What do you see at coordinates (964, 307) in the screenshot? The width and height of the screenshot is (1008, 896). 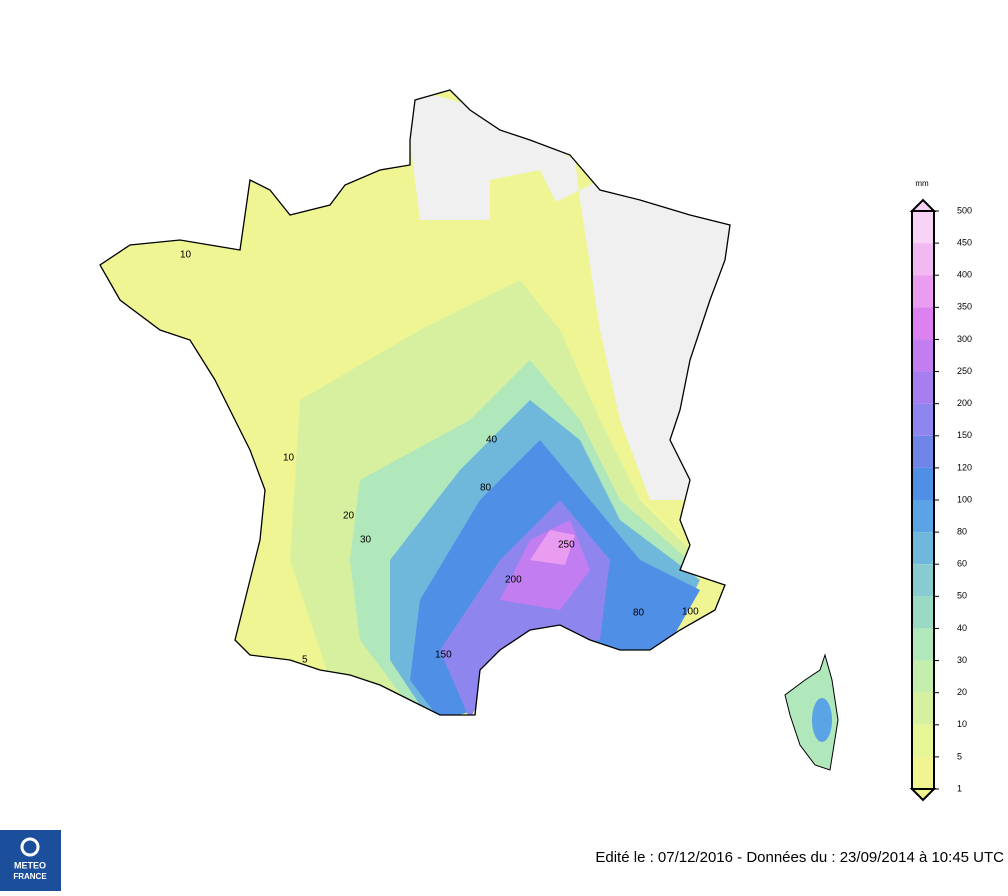 I see `legend-tick-label: 350` at bounding box center [964, 307].